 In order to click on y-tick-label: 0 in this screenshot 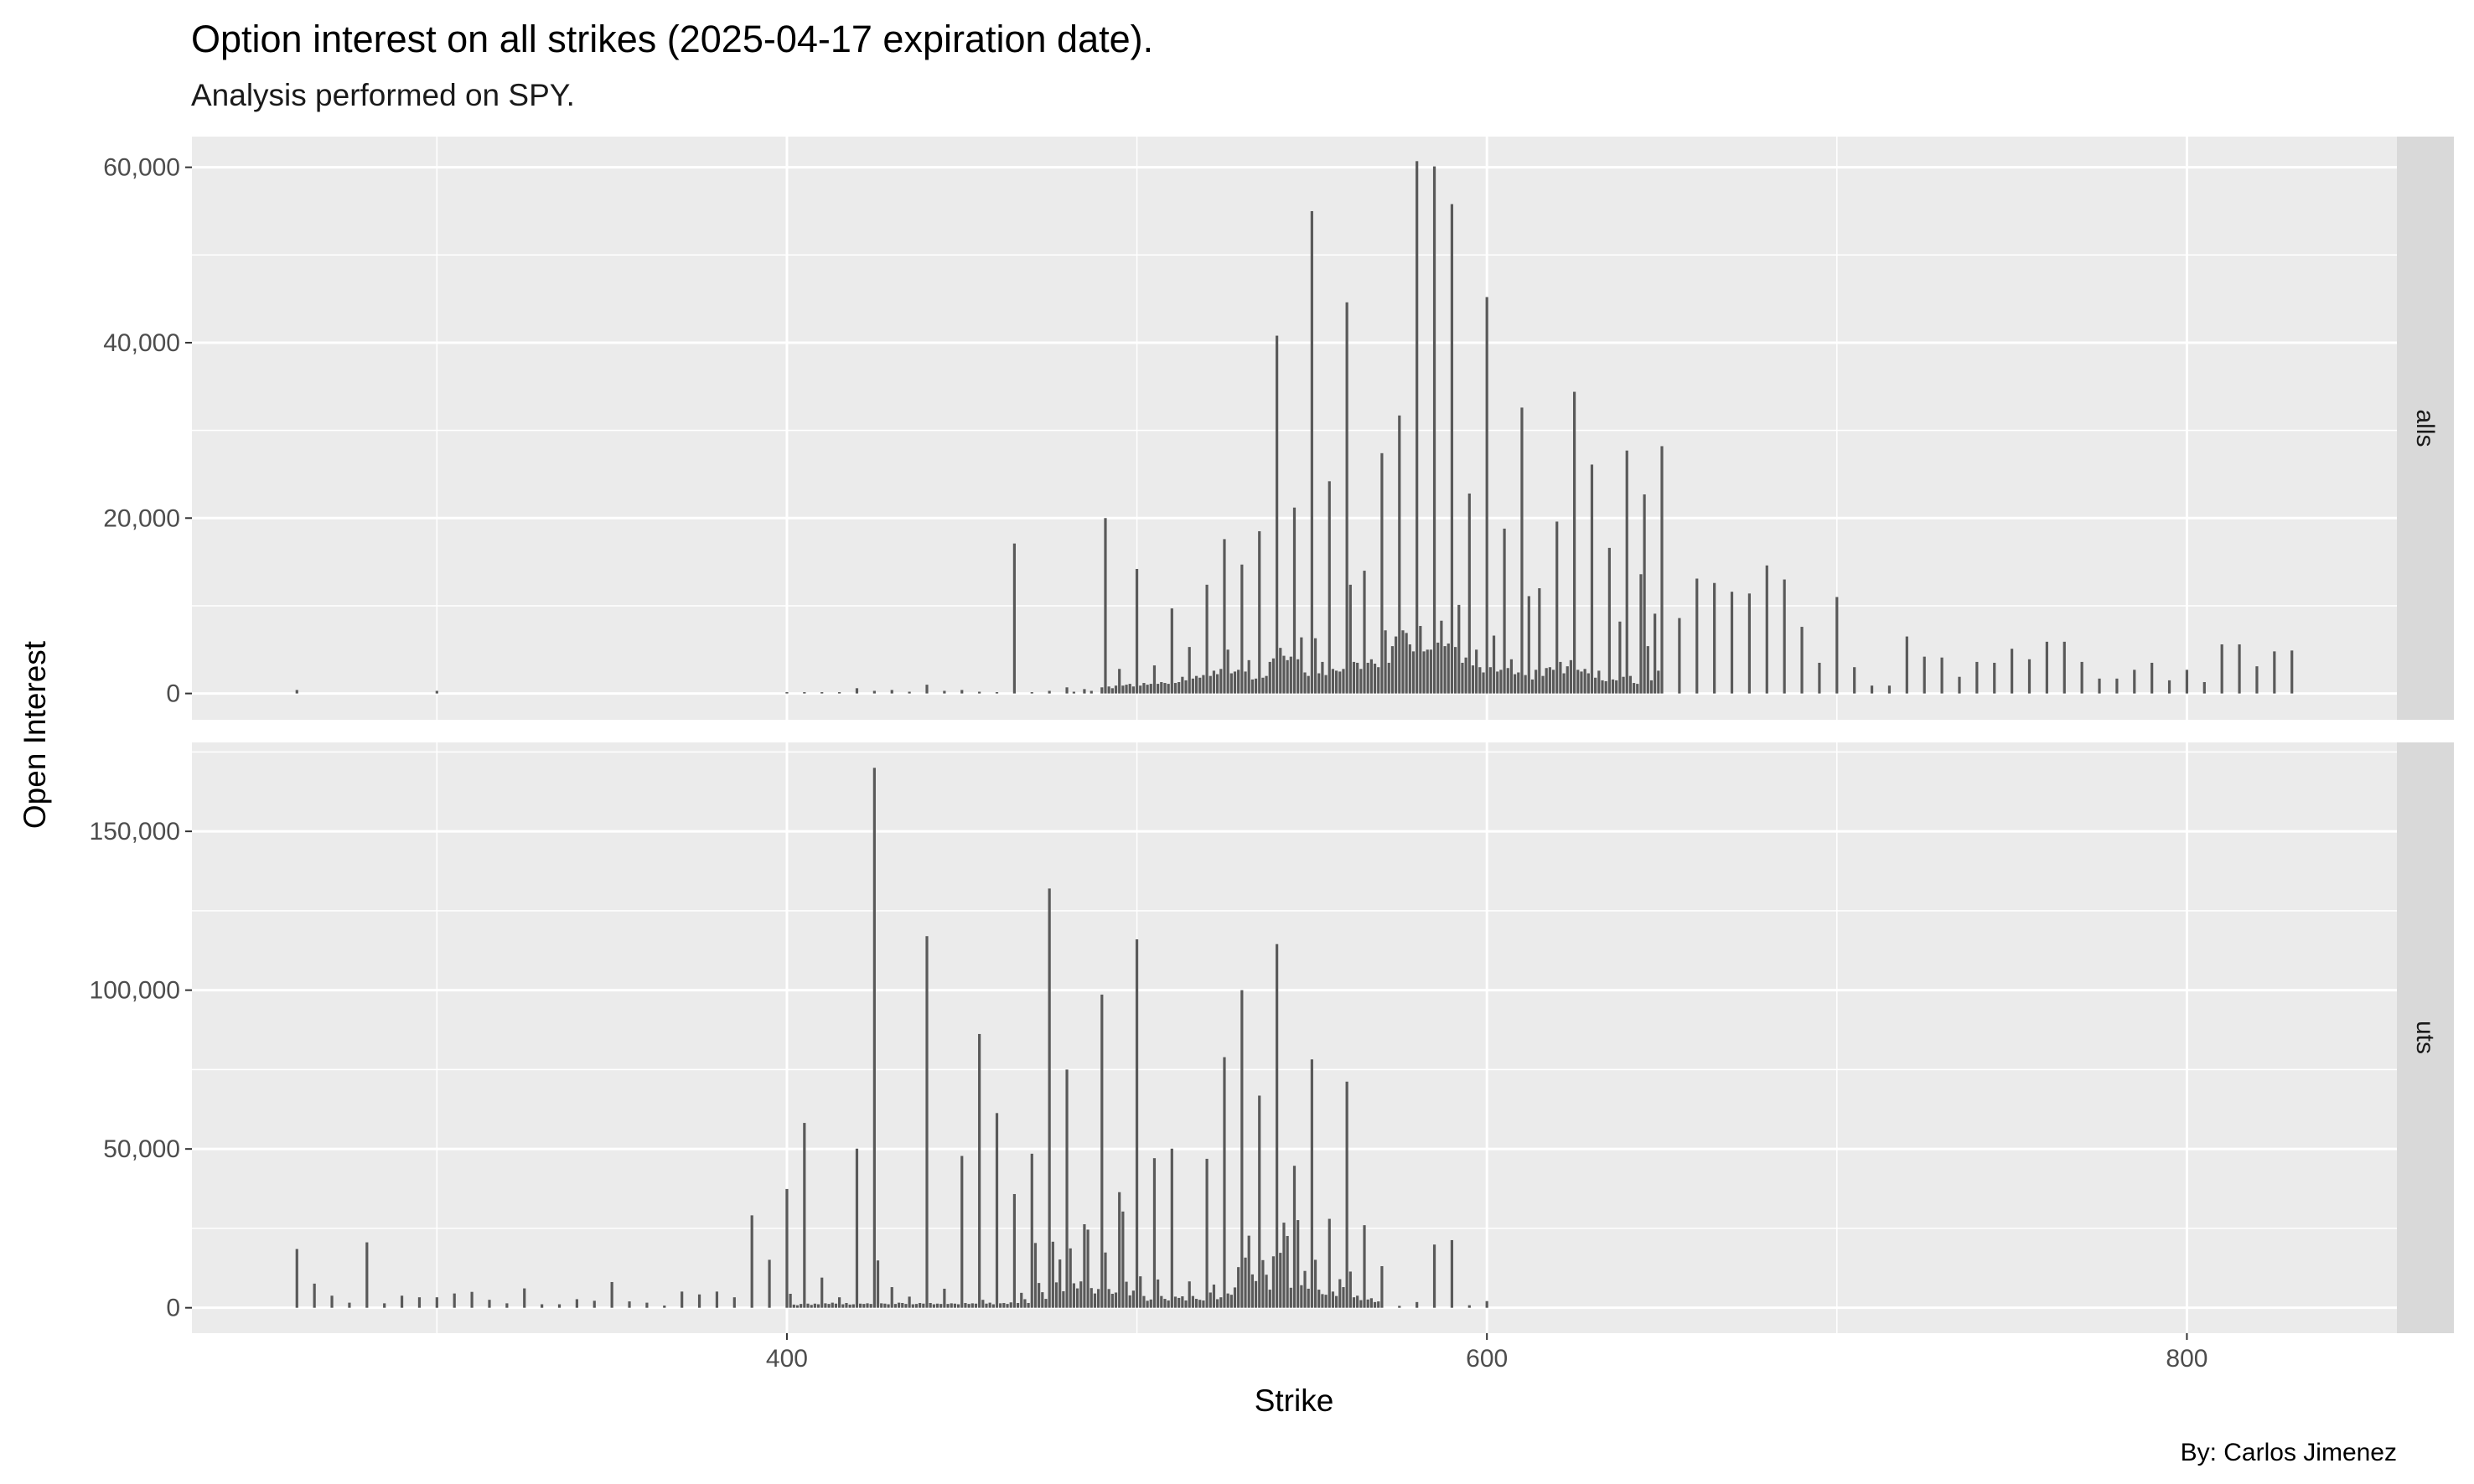, I will do `click(173, 694)`.